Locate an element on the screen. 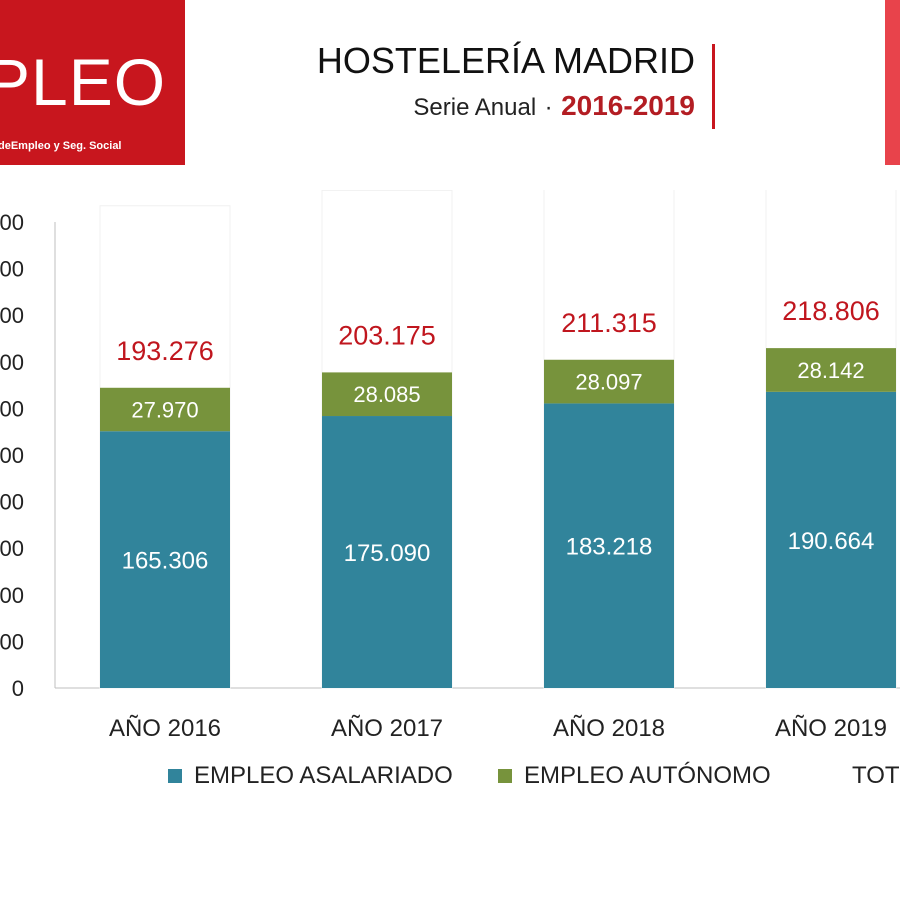 The height and width of the screenshot is (900, 900). title-divider is located at coordinates (713, 86).